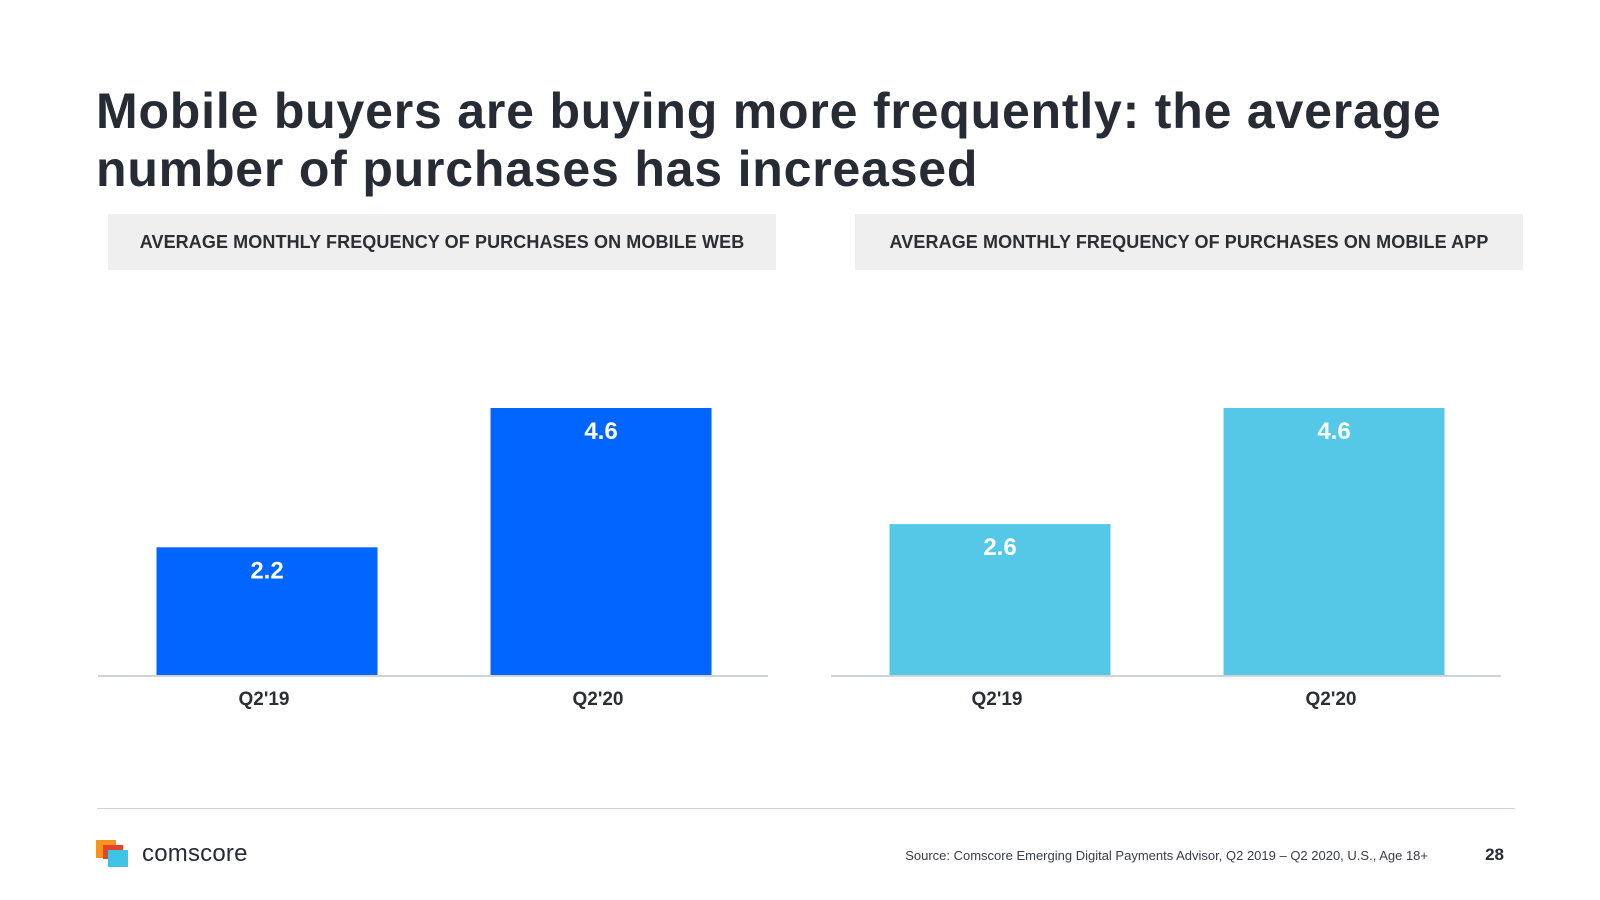 This screenshot has height=900, width=1600. I want to click on mobile-app-category-label-1: Q2'19, so click(997, 699).